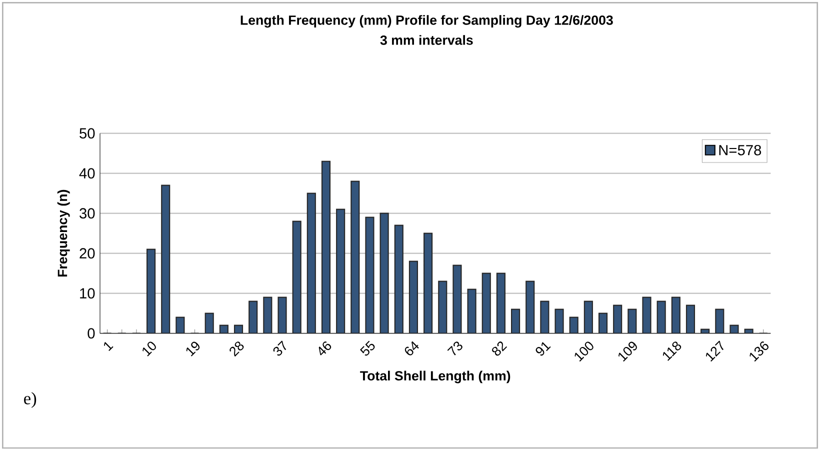 Image resolution: width=820 pixels, height=451 pixels. I want to click on y-axis-title: Frequency (n), so click(63, 233).